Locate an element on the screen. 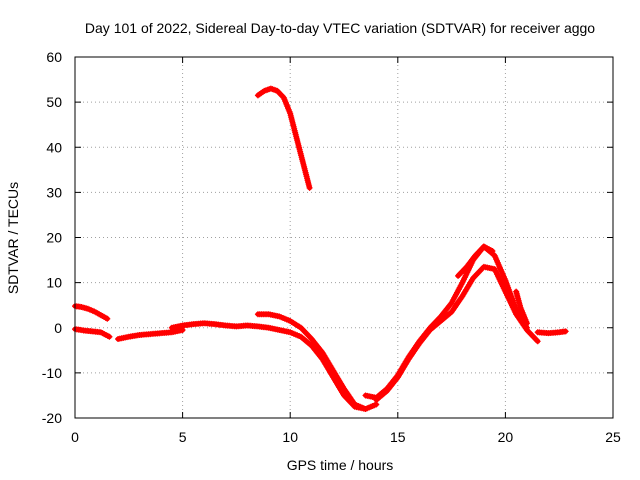 Image resolution: width=640 pixels, height=480 pixels. y-tick-label: 10 is located at coordinates (54, 283).